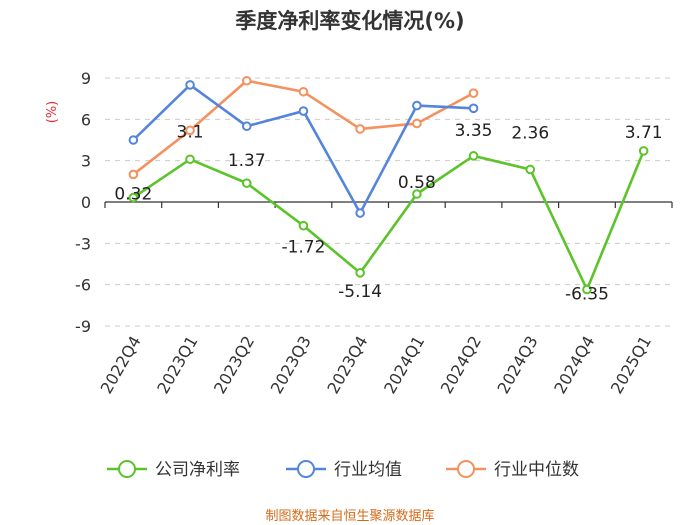  What do you see at coordinates (121, 365) in the screenshot?
I see `x-tick-label: 2022Q4` at bounding box center [121, 365].